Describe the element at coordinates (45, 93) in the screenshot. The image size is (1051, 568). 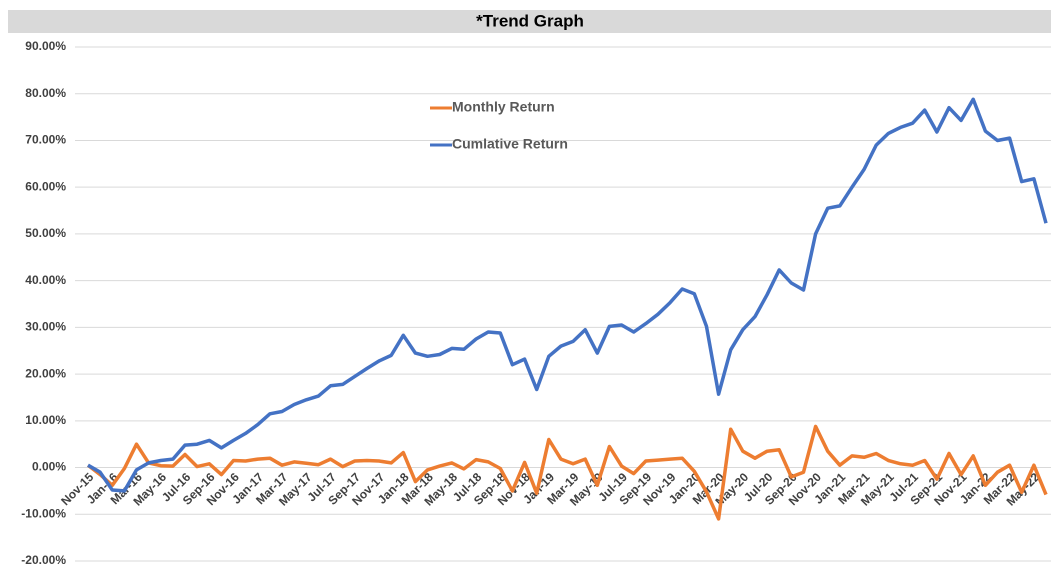
I see `y-tick-label: 80.00%` at that location.